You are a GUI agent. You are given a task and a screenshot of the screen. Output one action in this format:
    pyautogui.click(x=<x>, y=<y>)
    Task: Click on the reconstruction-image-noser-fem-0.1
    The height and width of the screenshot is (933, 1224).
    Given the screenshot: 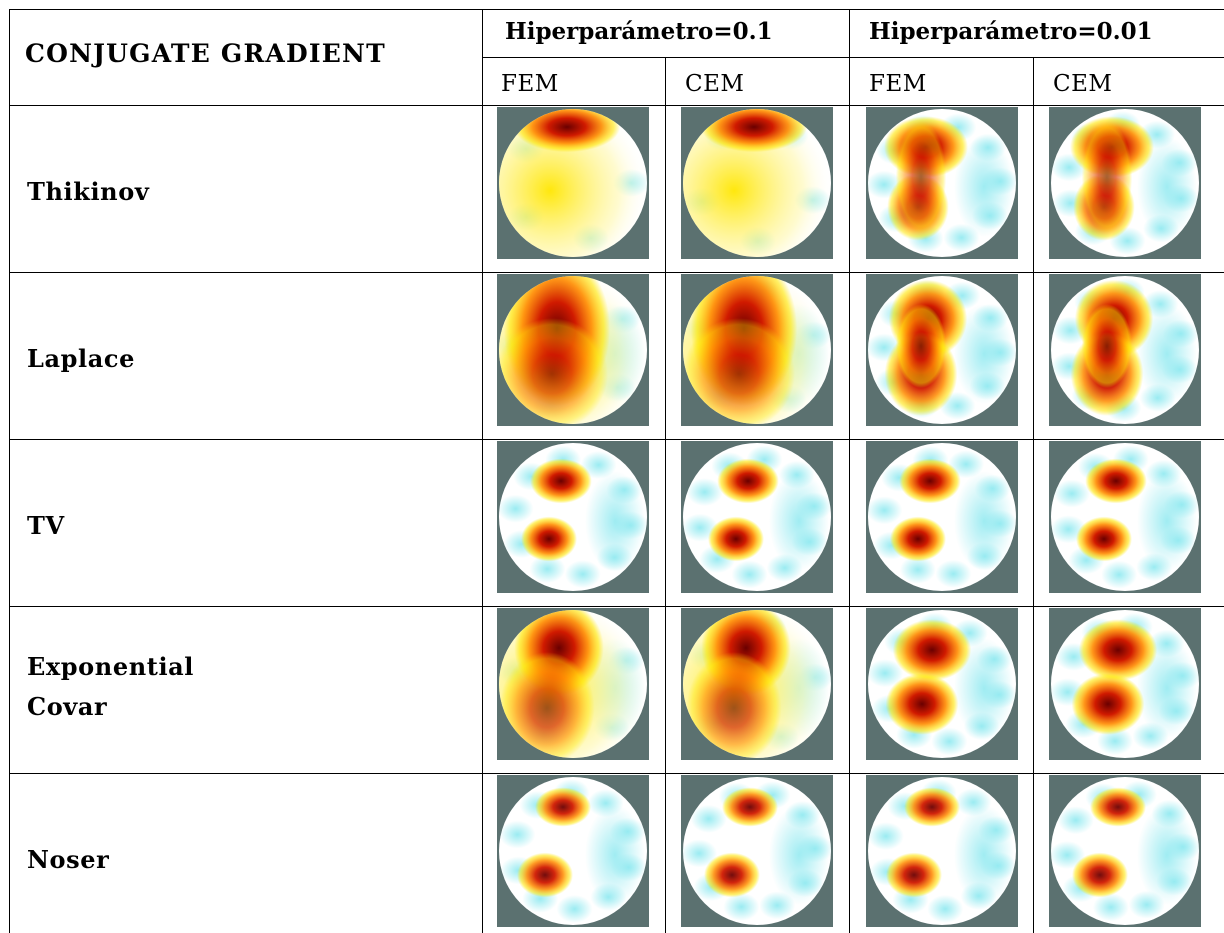 What is the action you would take?
    pyautogui.click(x=573, y=851)
    